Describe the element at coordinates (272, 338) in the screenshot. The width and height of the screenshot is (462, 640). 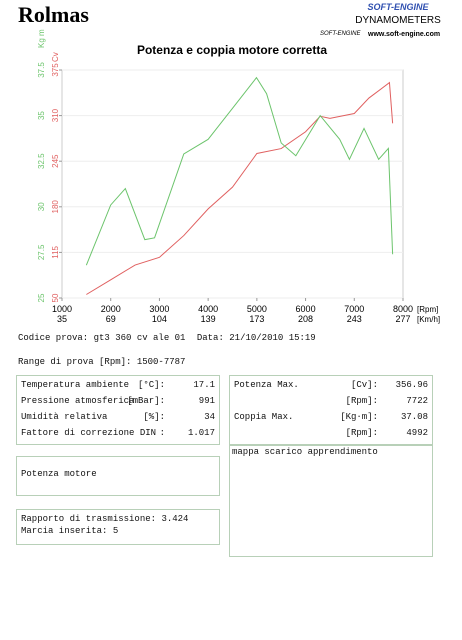
I see `value: 21/10/2010 15:19` at that location.